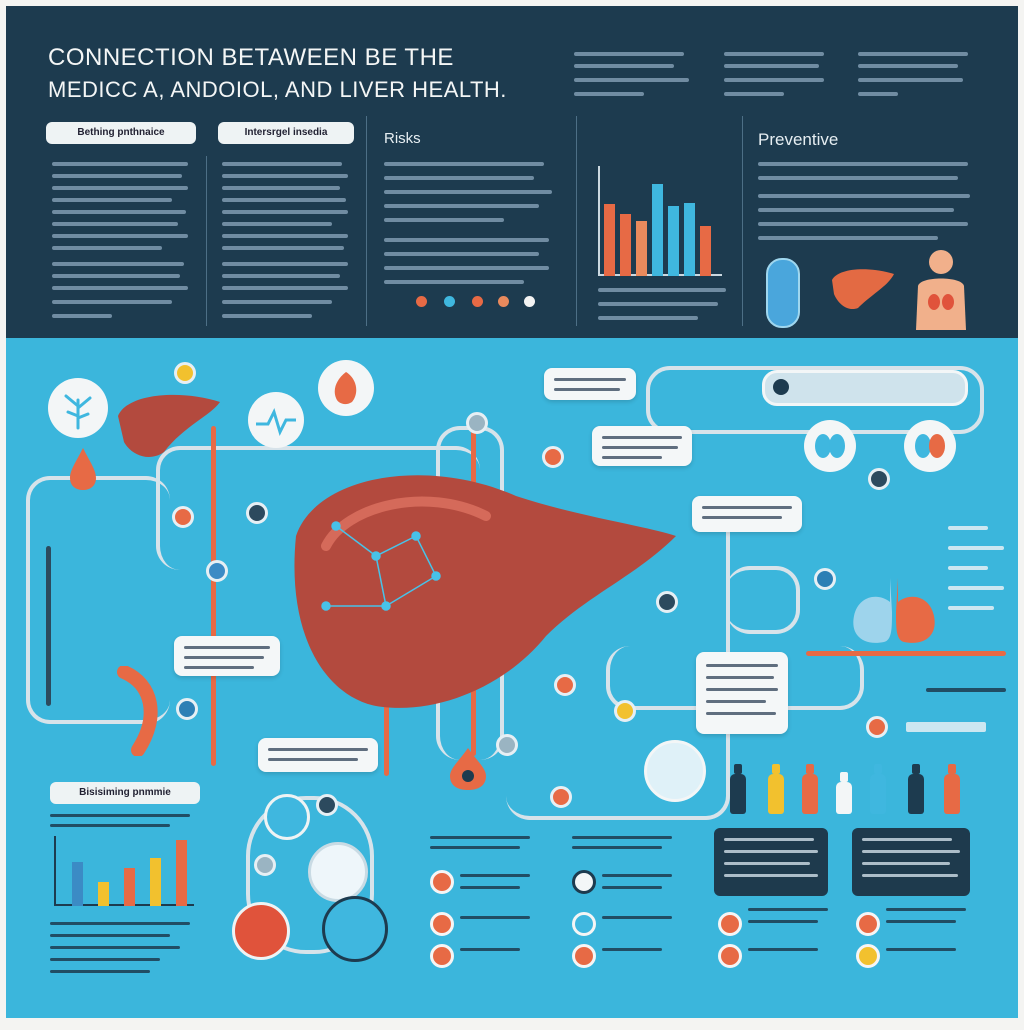  What do you see at coordinates (286, 133) in the screenshot?
I see `section-pill-2: Intersrgel insedia` at bounding box center [286, 133].